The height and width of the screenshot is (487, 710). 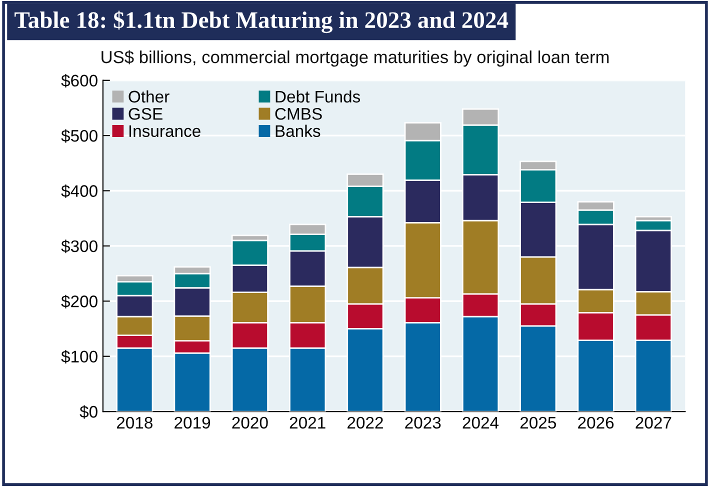 What do you see at coordinates (480, 422) in the screenshot?
I see `x-tick-label: 2024` at bounding box center [480, 422].